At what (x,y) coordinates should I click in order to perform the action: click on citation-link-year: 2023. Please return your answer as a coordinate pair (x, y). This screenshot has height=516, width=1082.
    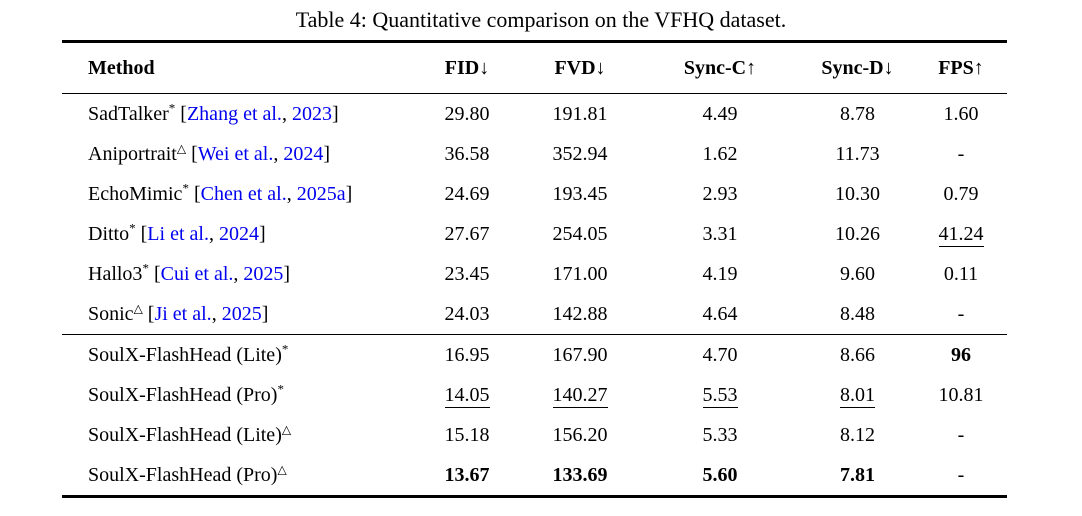
    Looking at the image, I should click on (311, 113).